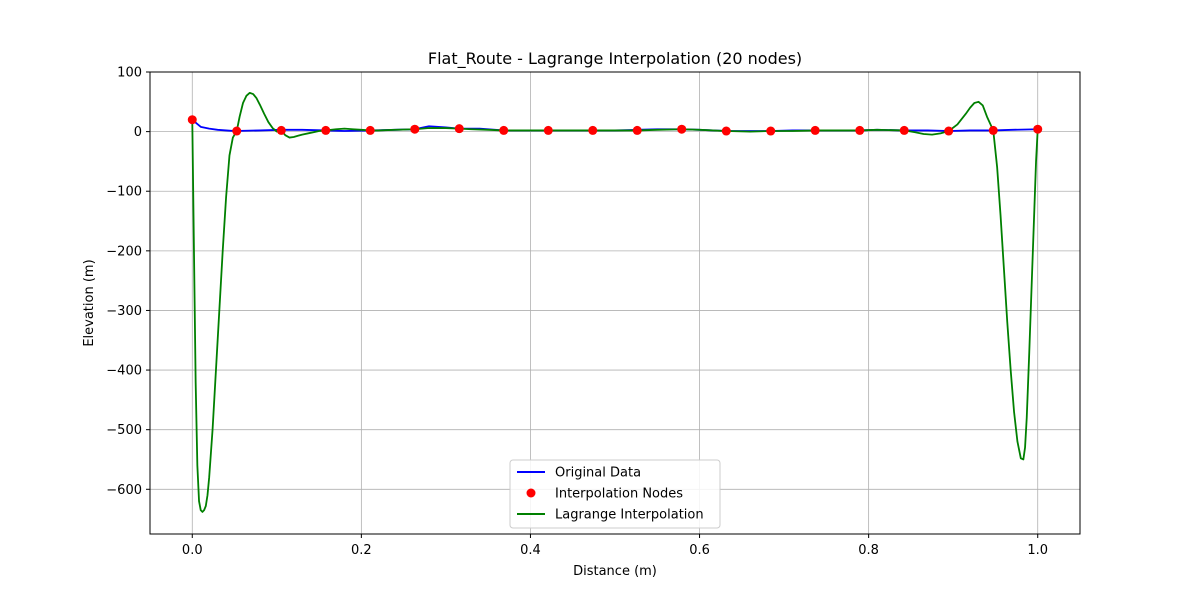  I want to click on y-axis-label: Elevation (m), so click(89, 302).